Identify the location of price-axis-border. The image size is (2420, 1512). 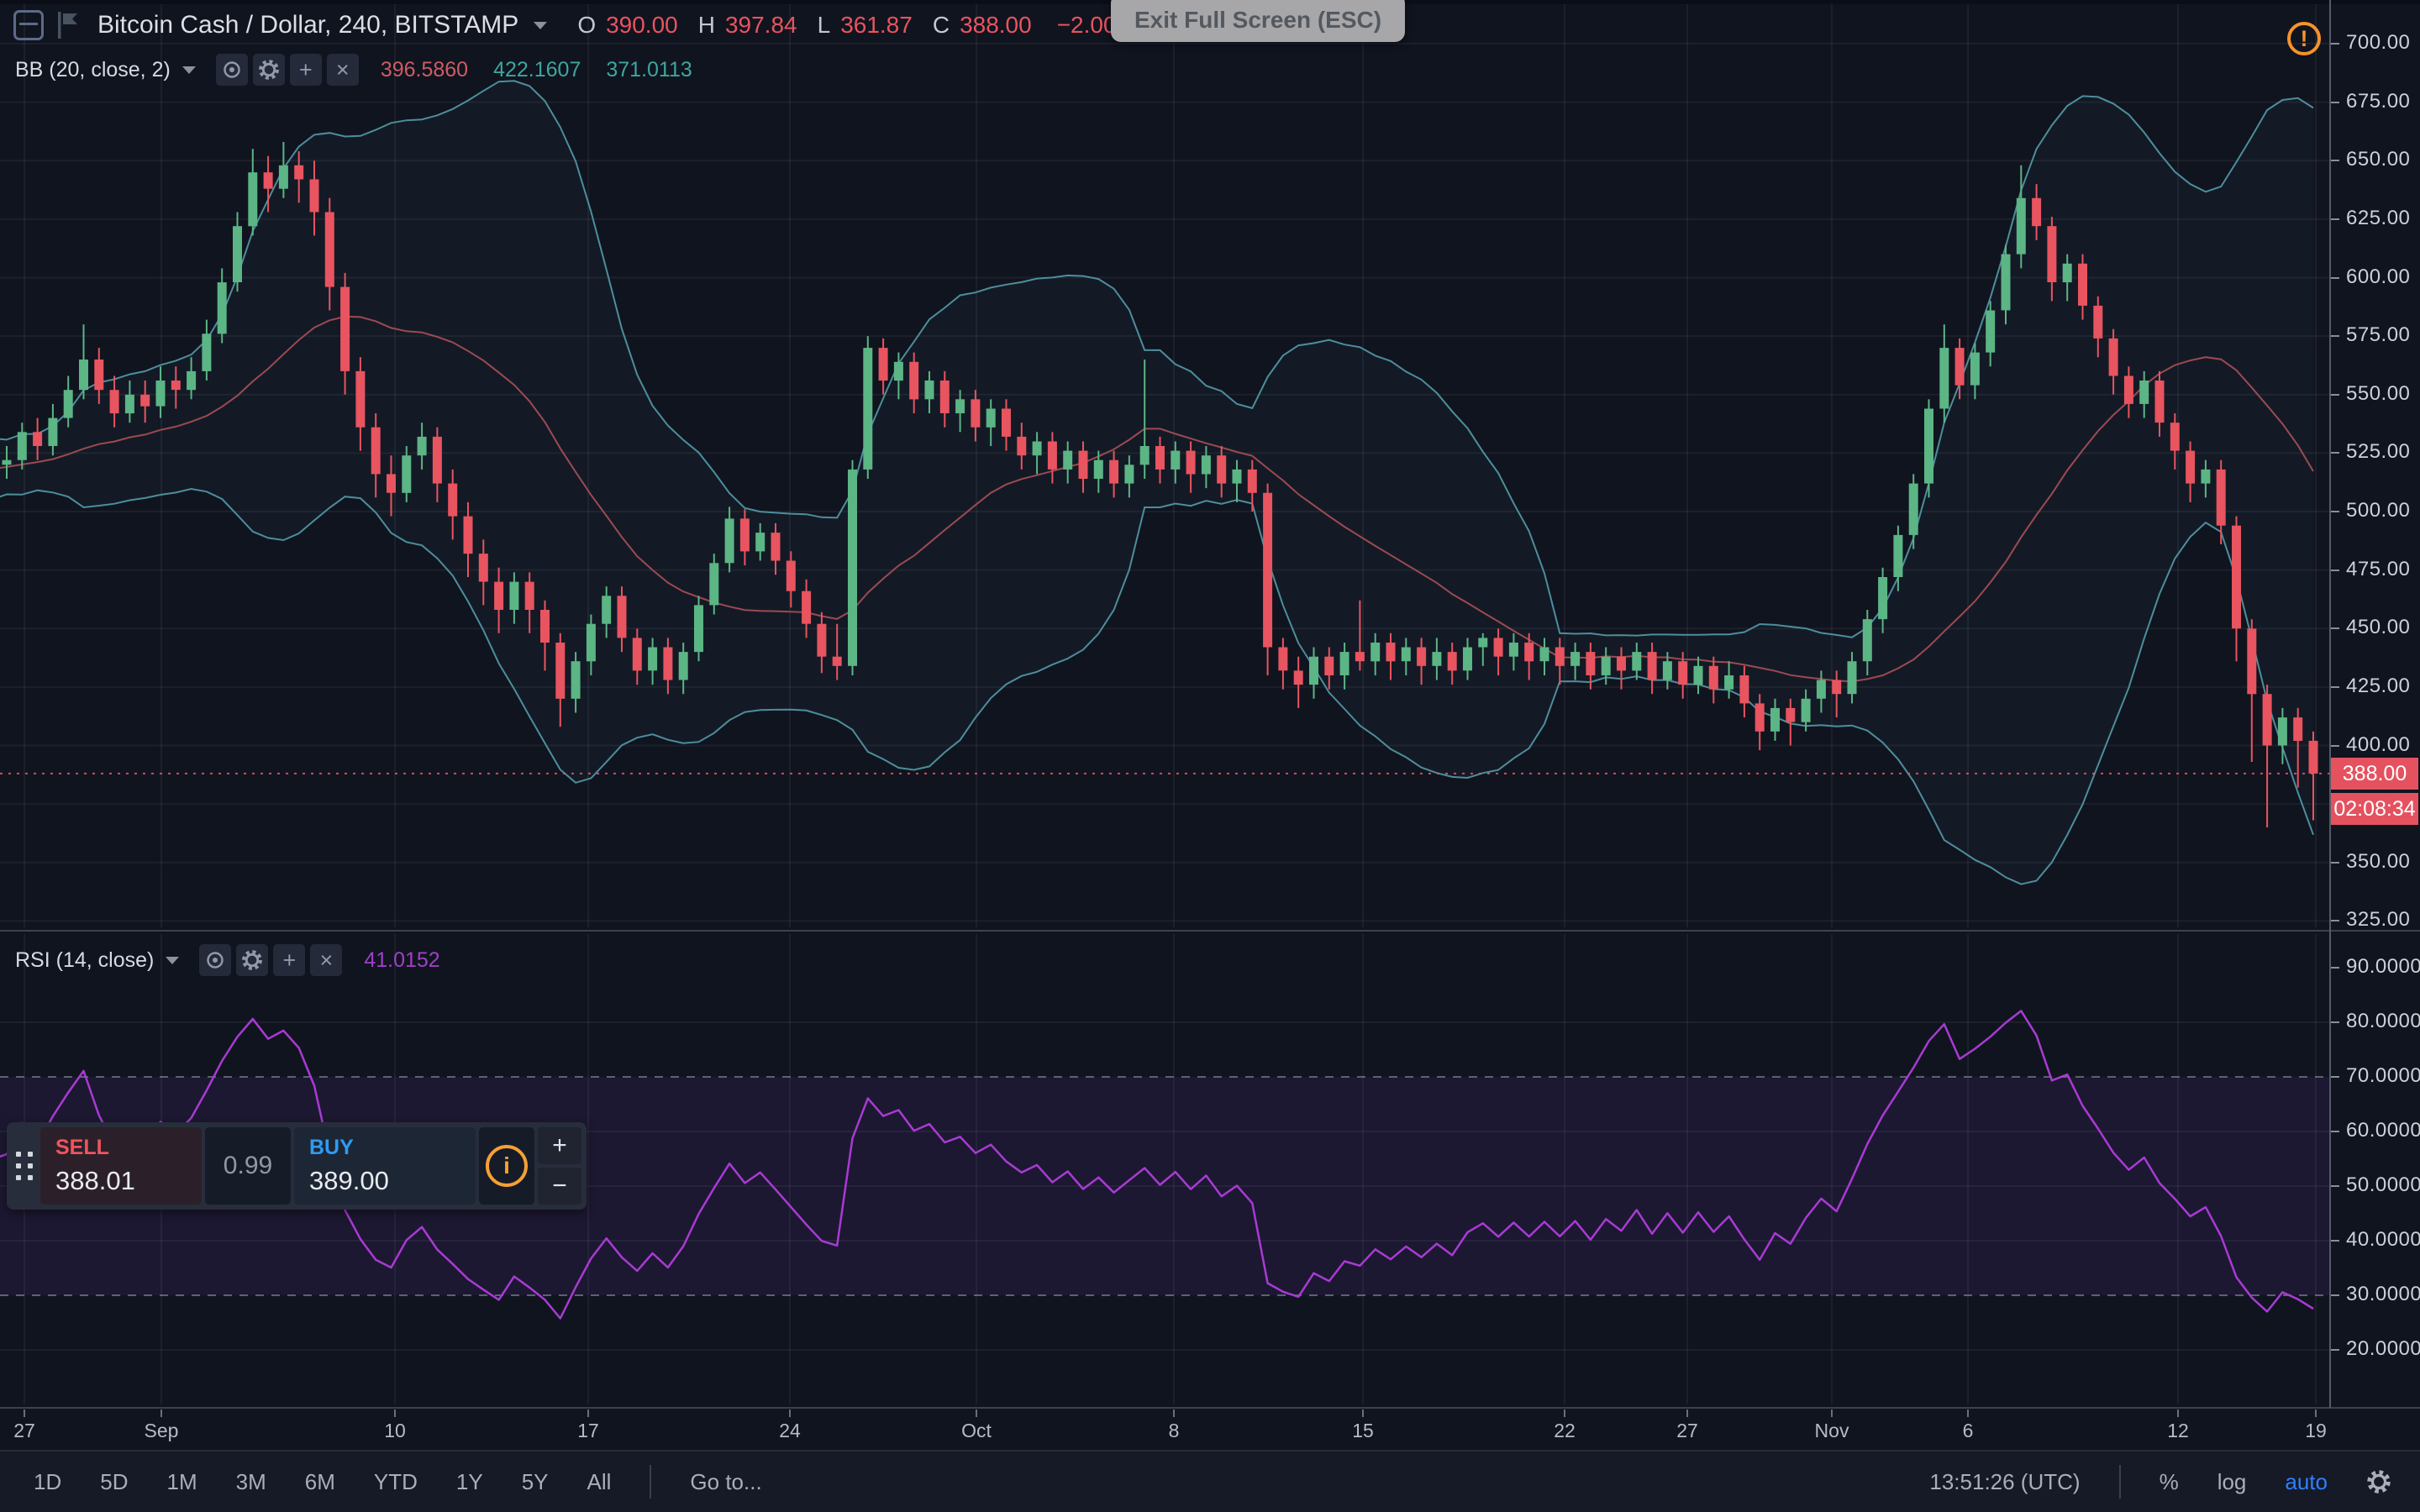
(2330, 704).